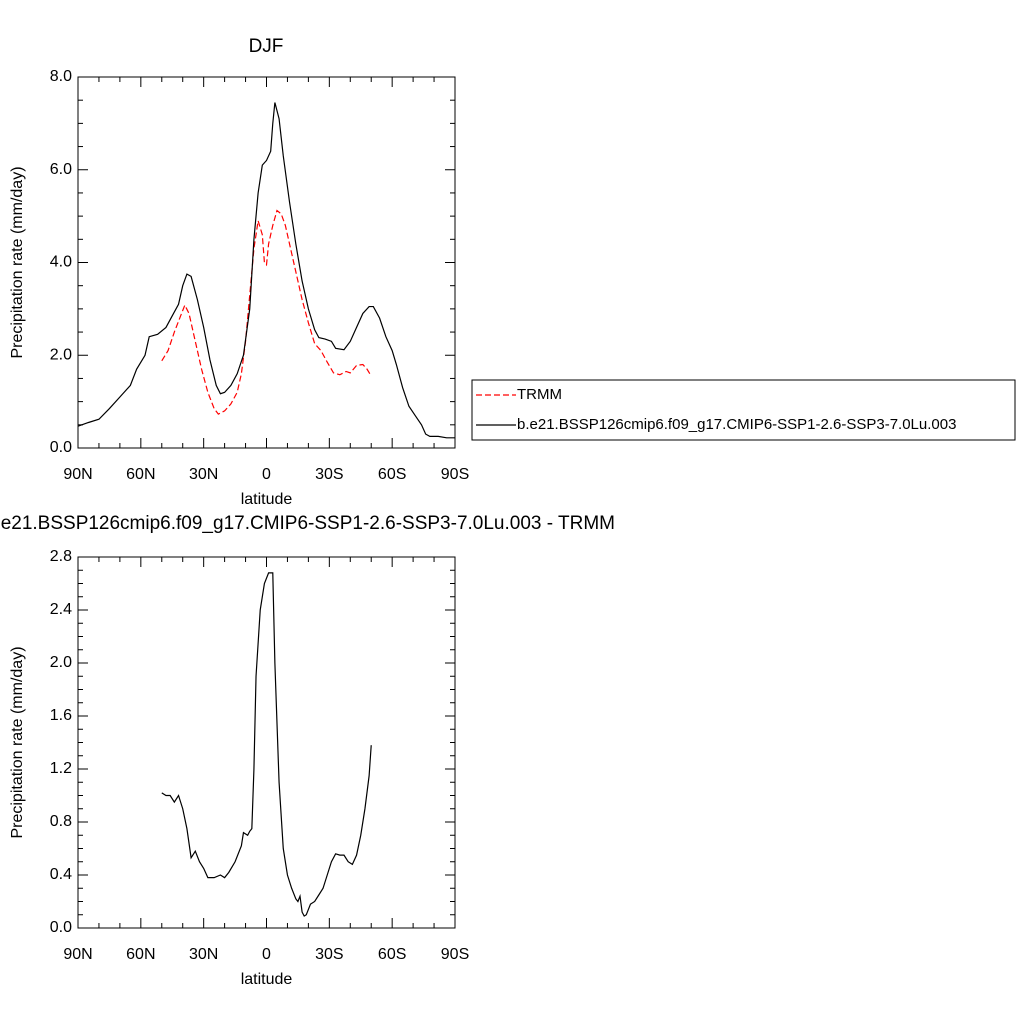  I want to click on plot-frame, so click(266, 742).